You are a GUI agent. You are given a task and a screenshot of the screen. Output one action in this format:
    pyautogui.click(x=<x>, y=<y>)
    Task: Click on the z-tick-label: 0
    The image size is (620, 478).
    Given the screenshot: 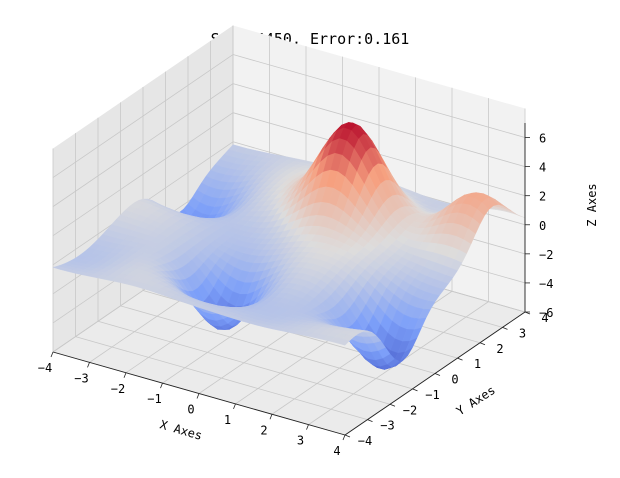 What is the action you would take?
    pyautogui.click(x=542, y=226)
    